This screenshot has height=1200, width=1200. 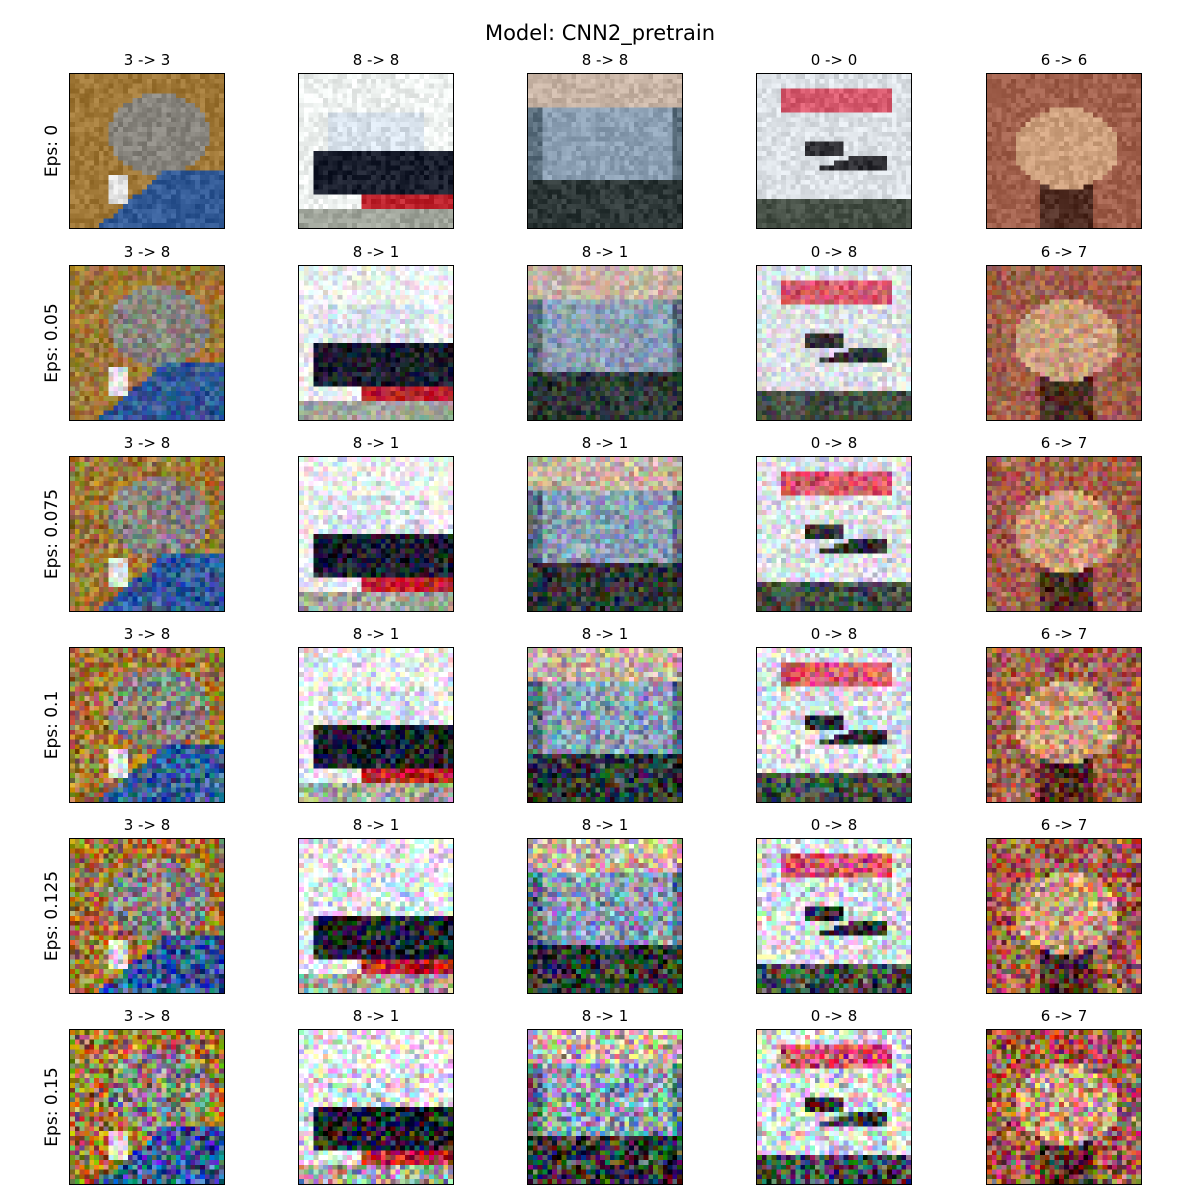 What do you see at coordinates (147, 60) in the screenshot?
I see `cell-title-prediction: 3 -> 3` at bounding box center [147, 60].